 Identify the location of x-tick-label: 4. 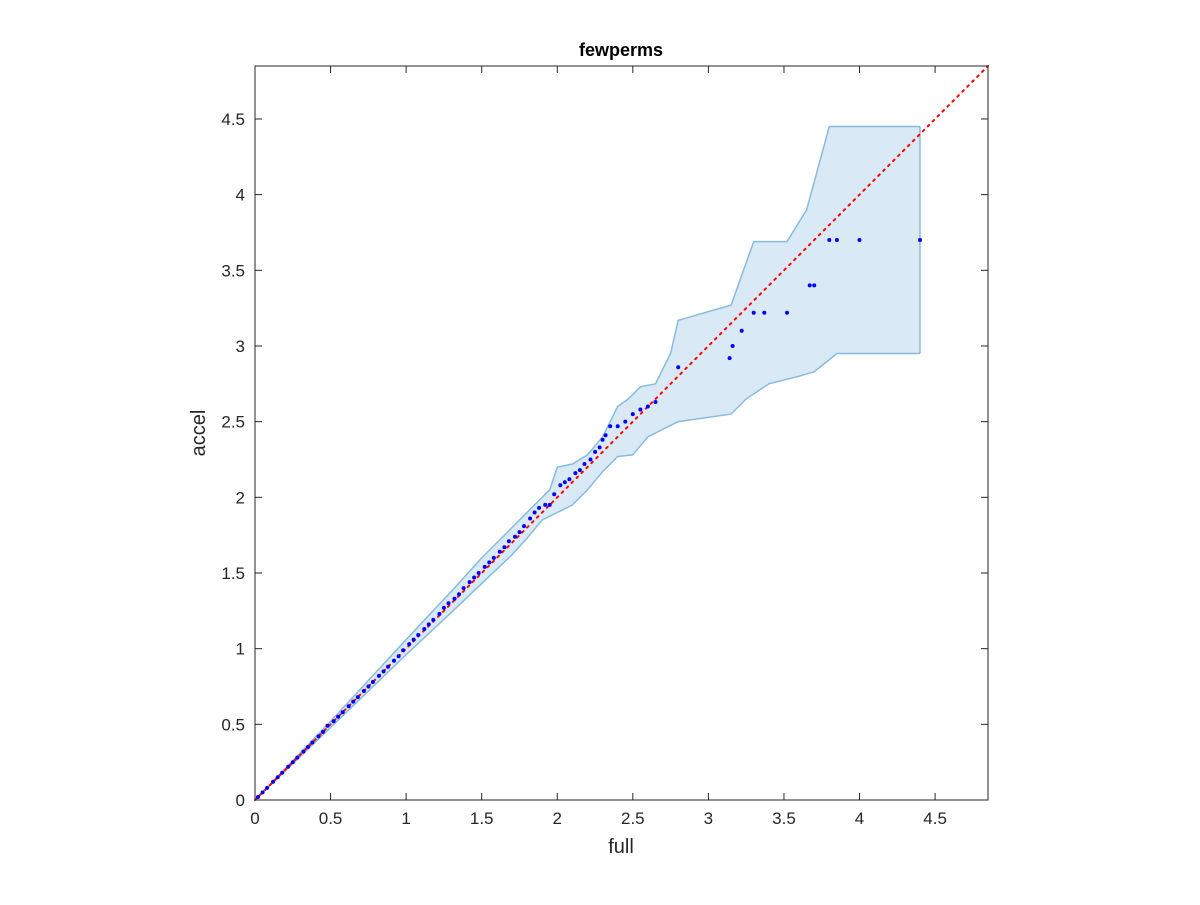
(859, 818).